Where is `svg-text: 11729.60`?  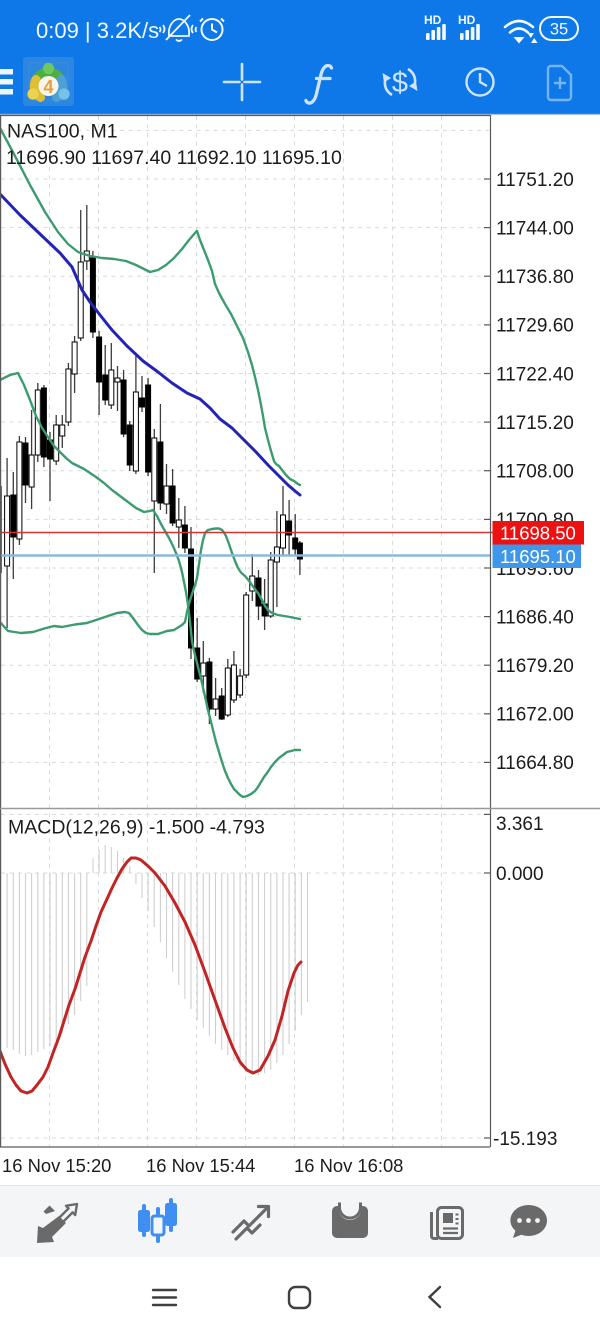
svg-text: 11729.60 is located at coordinates (535, 326).